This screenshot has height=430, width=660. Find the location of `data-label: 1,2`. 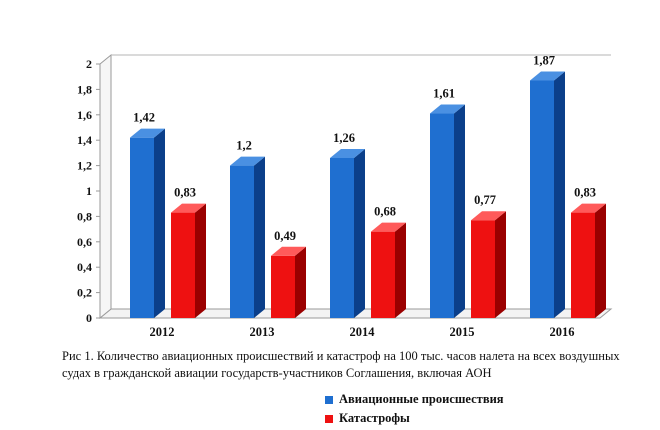

data-label: 1,2 is located at coordinates (244, 146).